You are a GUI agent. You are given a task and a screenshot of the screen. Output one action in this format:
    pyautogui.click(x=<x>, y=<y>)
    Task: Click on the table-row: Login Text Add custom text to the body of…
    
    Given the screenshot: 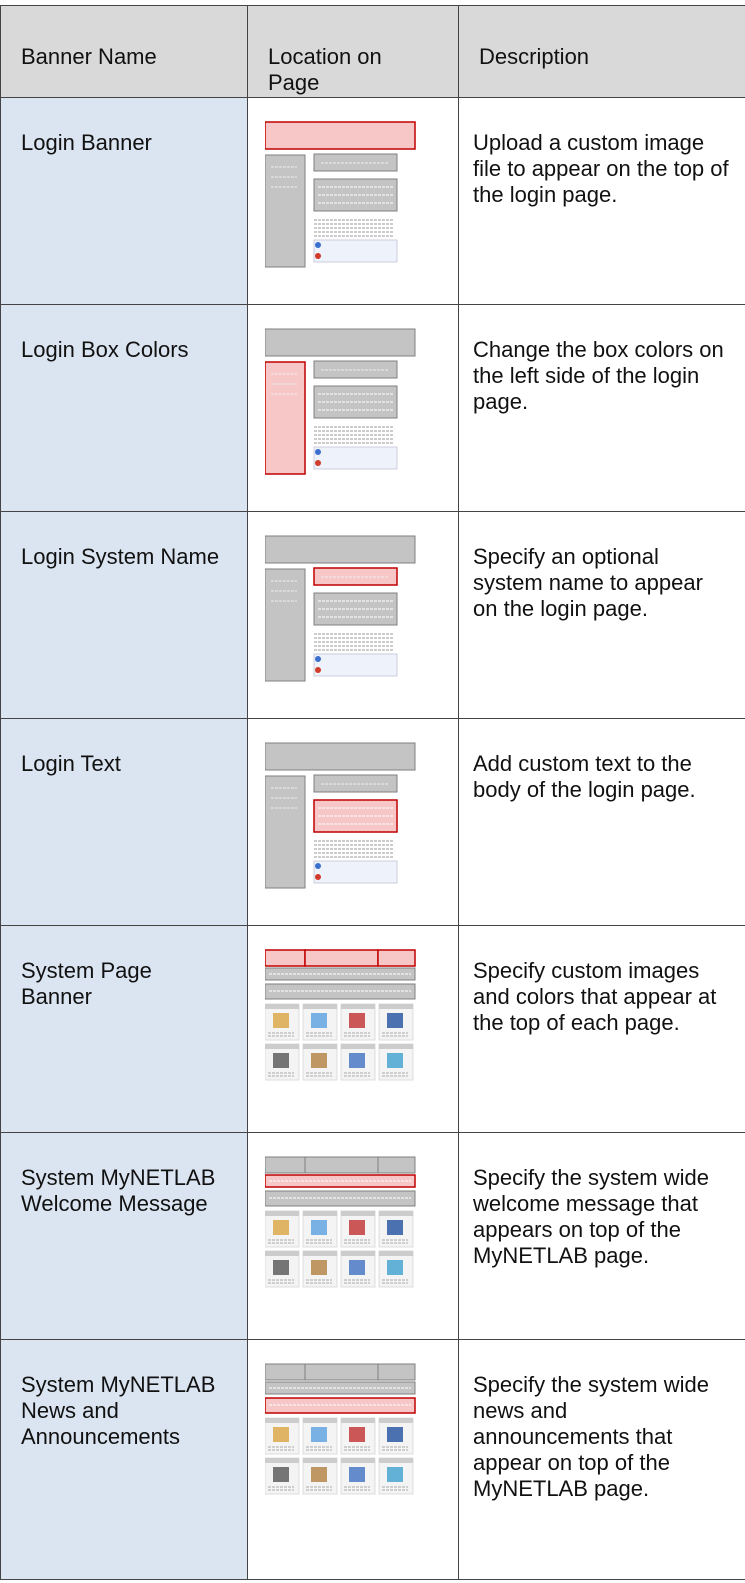 What is the action you would take?
    pyautogui.click(x=372, y=822)
    